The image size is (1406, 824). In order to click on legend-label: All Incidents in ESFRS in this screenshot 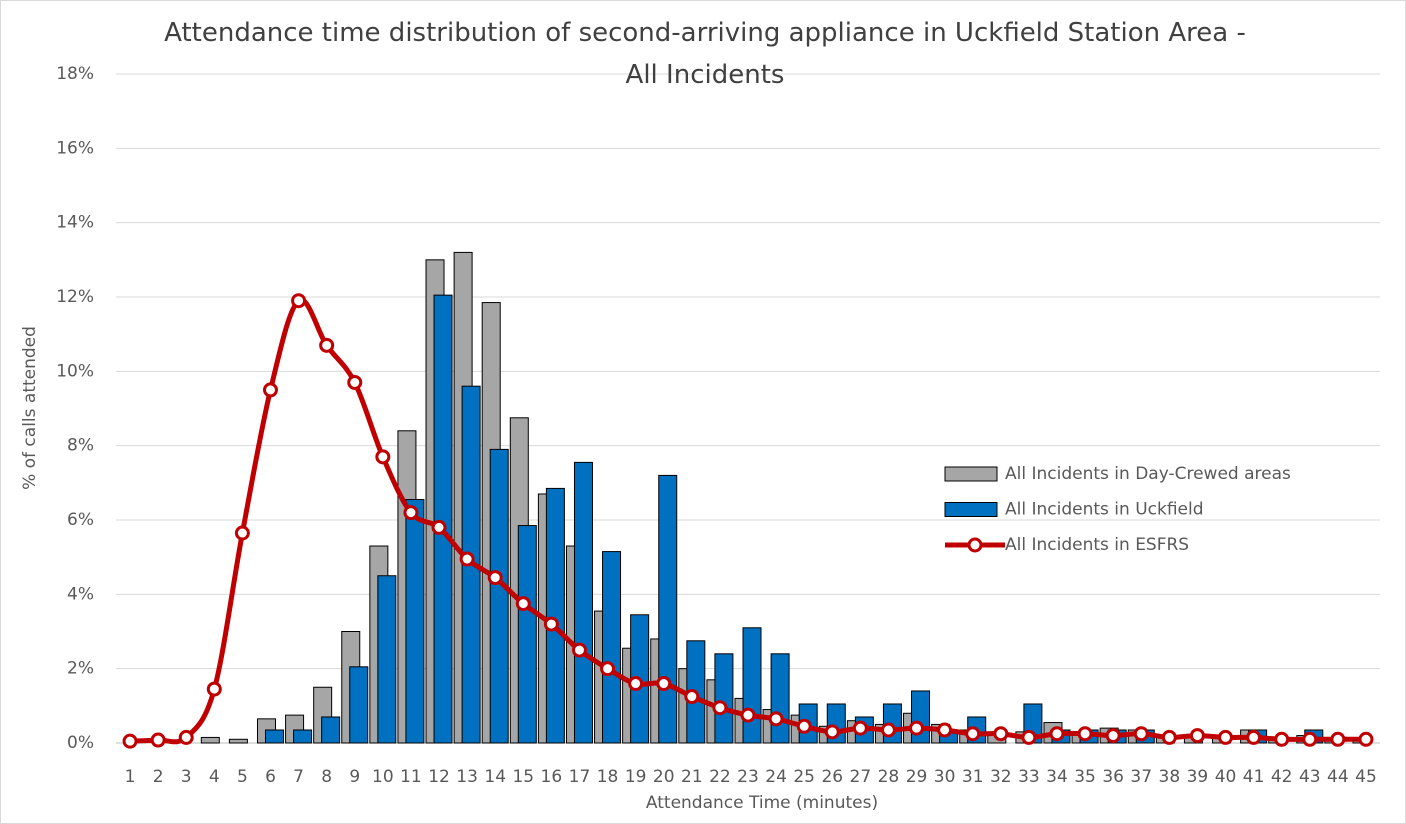, I will do `click(1097, 545)`.